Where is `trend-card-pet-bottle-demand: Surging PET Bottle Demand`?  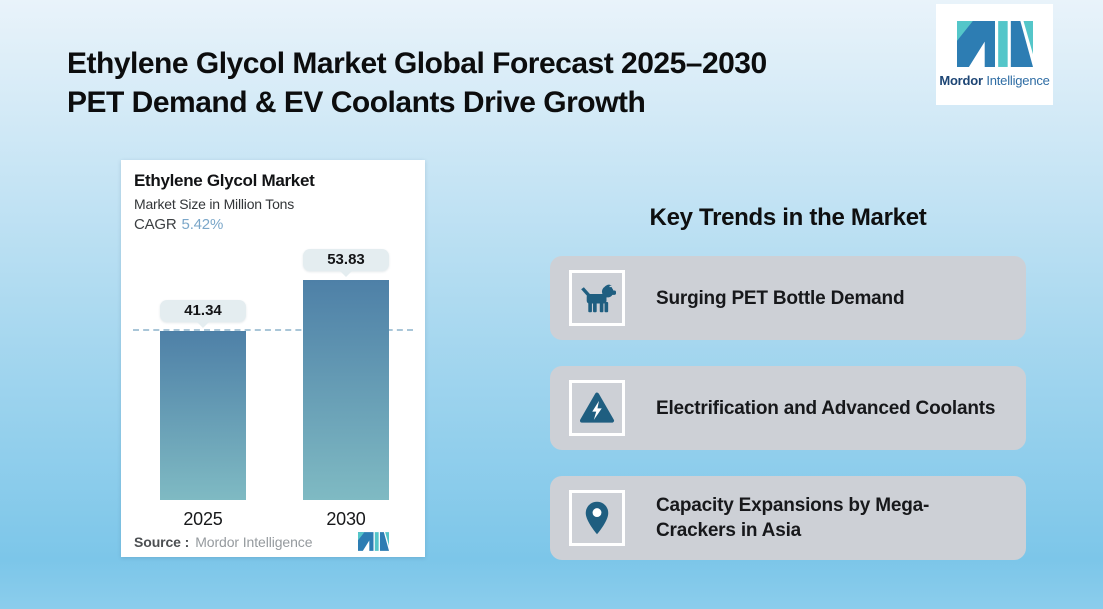
trend-card-pet-bottle-demand: Surging PET Bottle Demand is located at coordinates (788, 298).